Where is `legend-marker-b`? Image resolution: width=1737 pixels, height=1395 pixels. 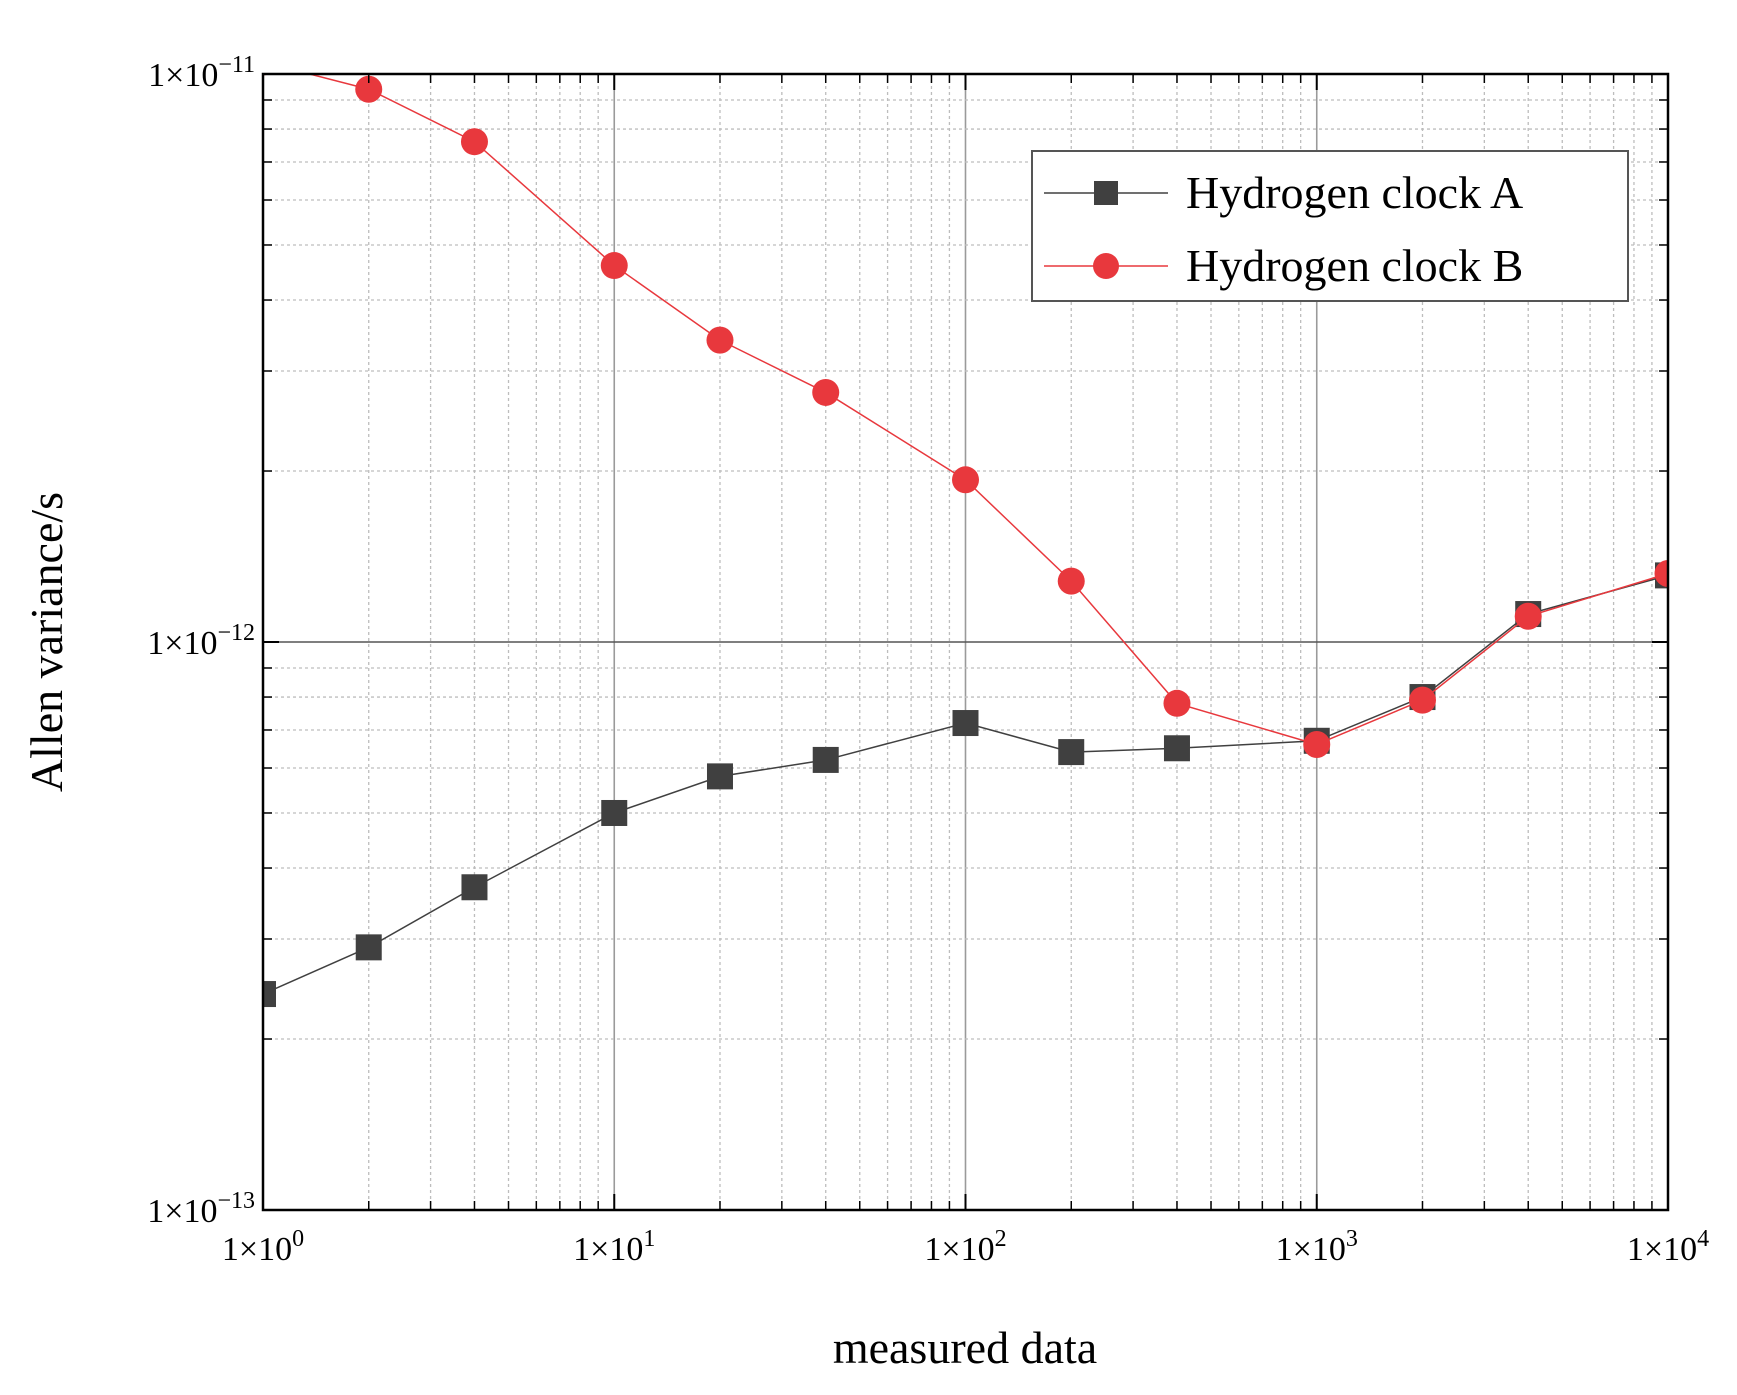 legend-marker-b is located at coordinates (1106, 266).